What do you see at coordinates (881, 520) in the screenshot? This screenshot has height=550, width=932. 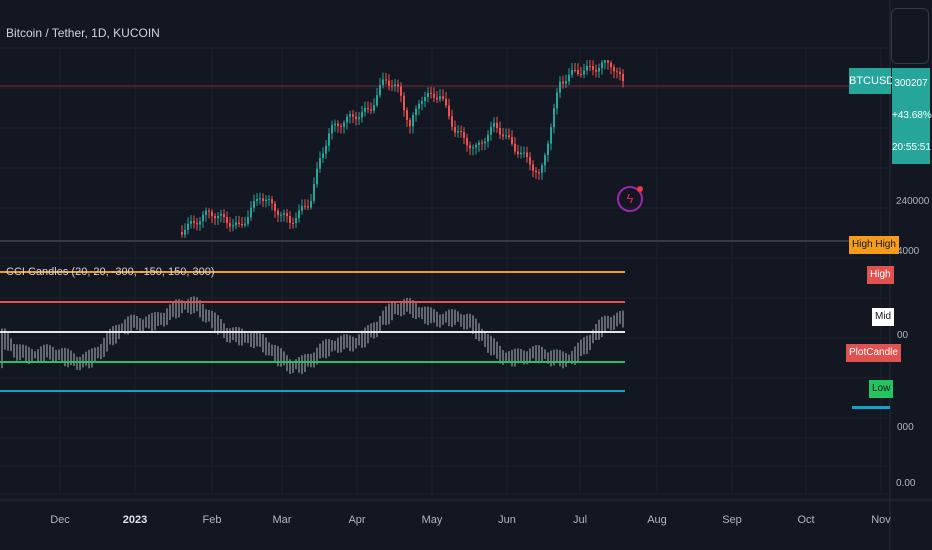 I see `x-axis-label: Nov` at bounding box center [881, 520].